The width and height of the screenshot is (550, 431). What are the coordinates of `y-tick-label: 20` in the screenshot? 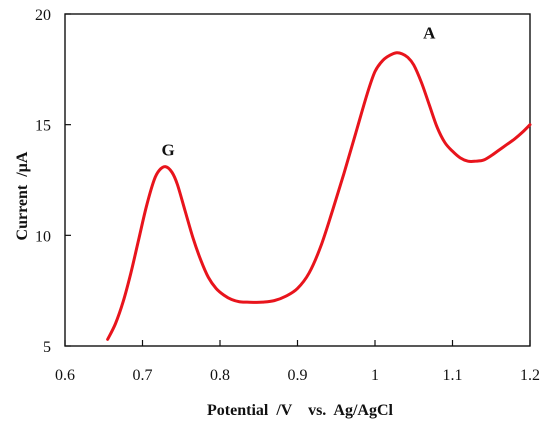 It's located at (43, 15).